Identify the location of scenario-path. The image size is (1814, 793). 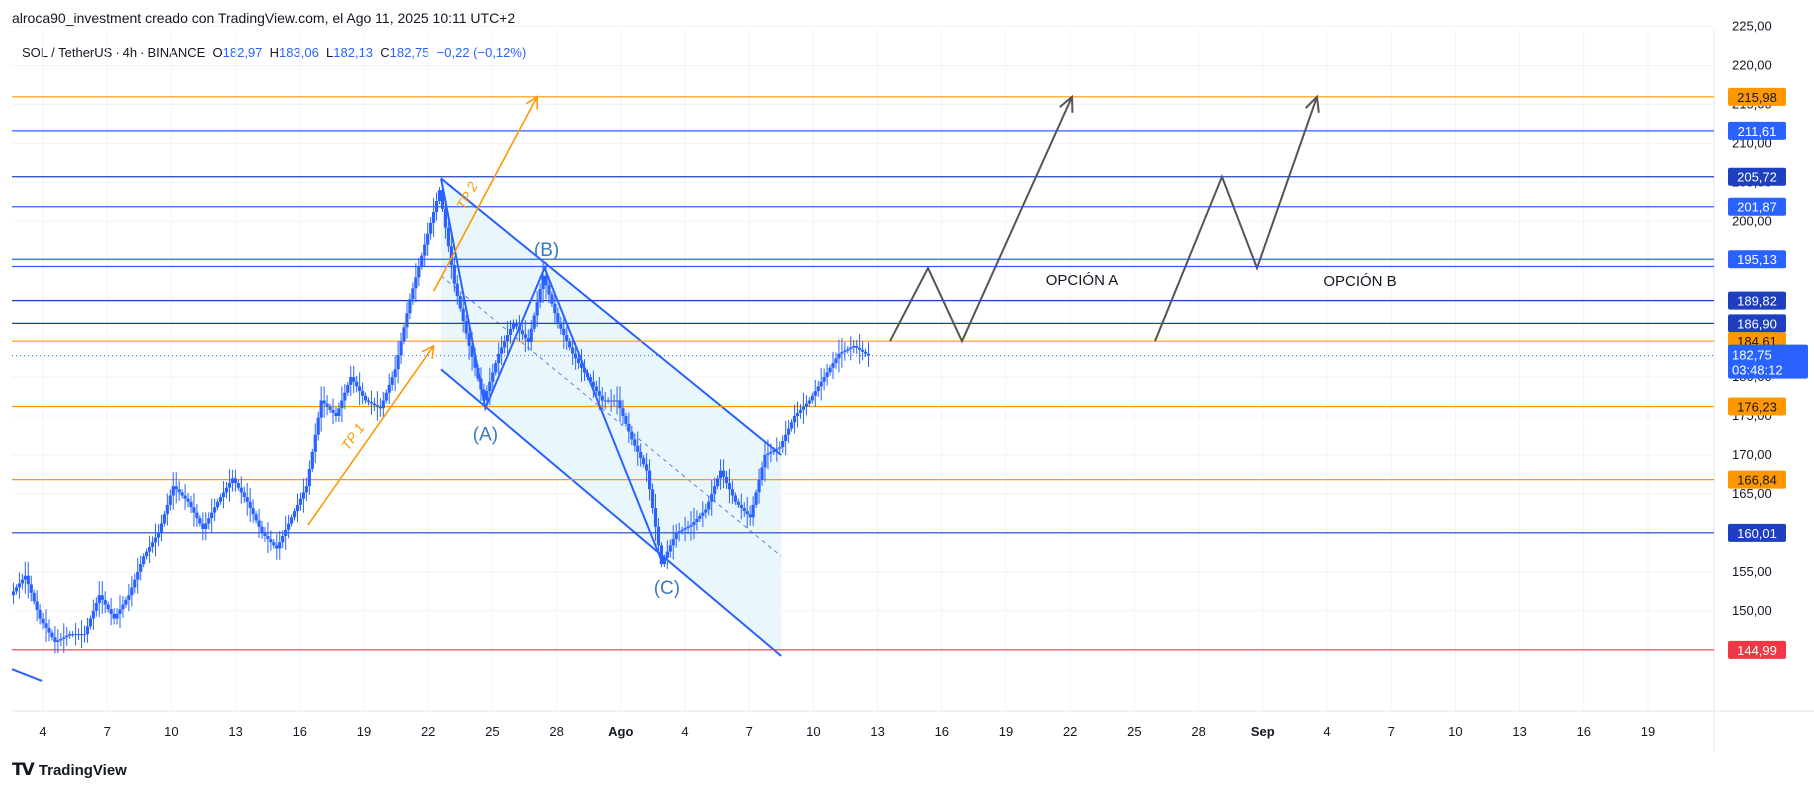
(981, 220).